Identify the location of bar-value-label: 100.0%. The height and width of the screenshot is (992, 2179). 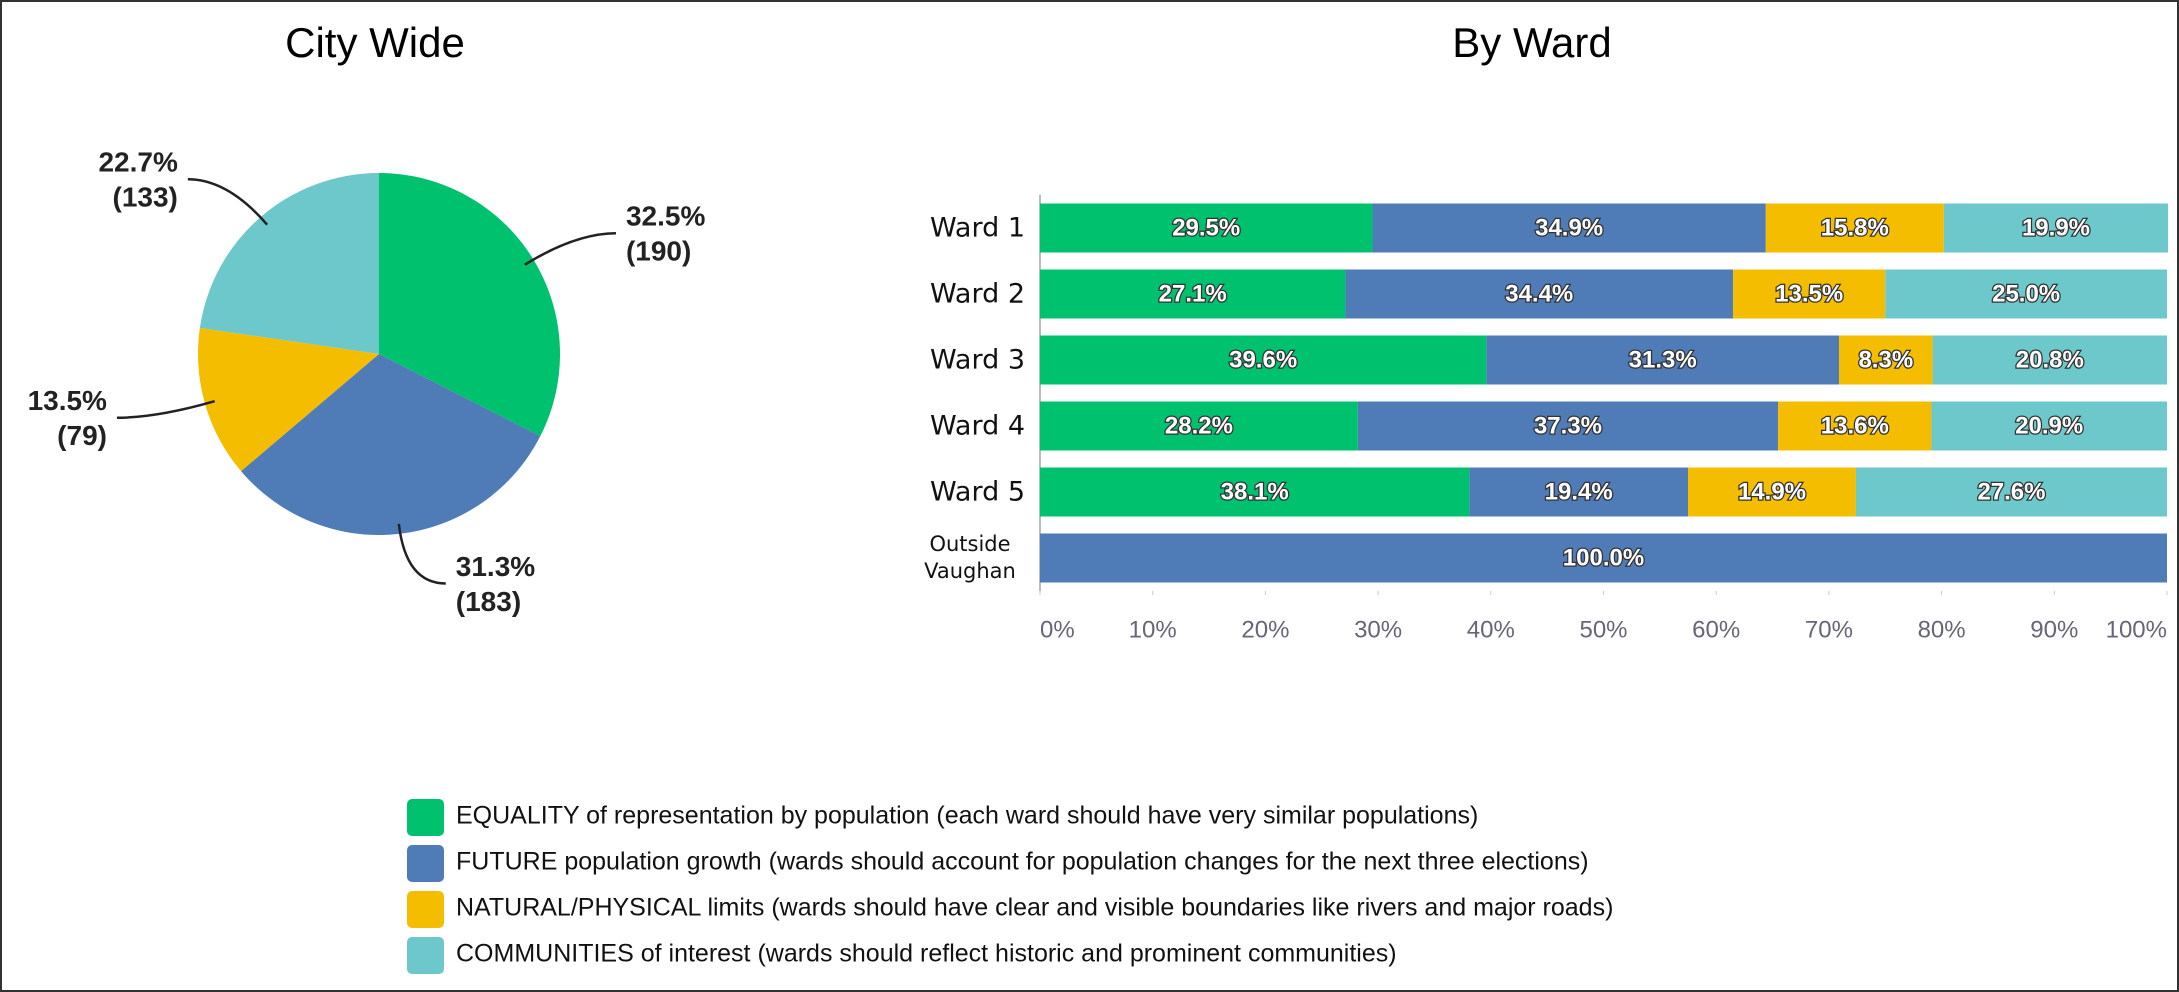
(1603, 557).